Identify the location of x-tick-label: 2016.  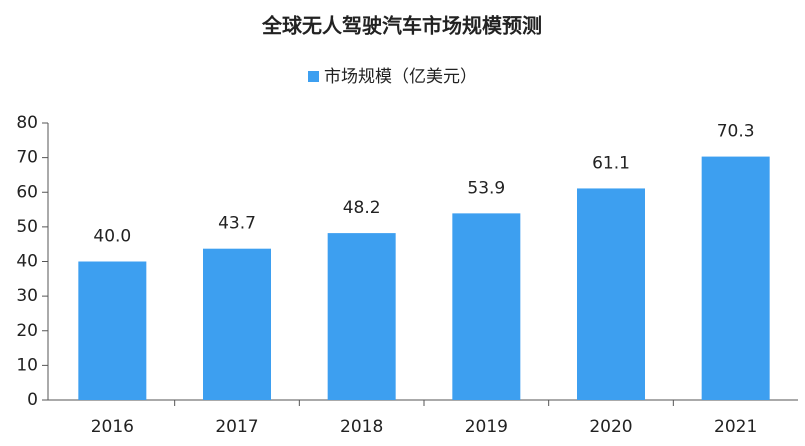
(112, 427).